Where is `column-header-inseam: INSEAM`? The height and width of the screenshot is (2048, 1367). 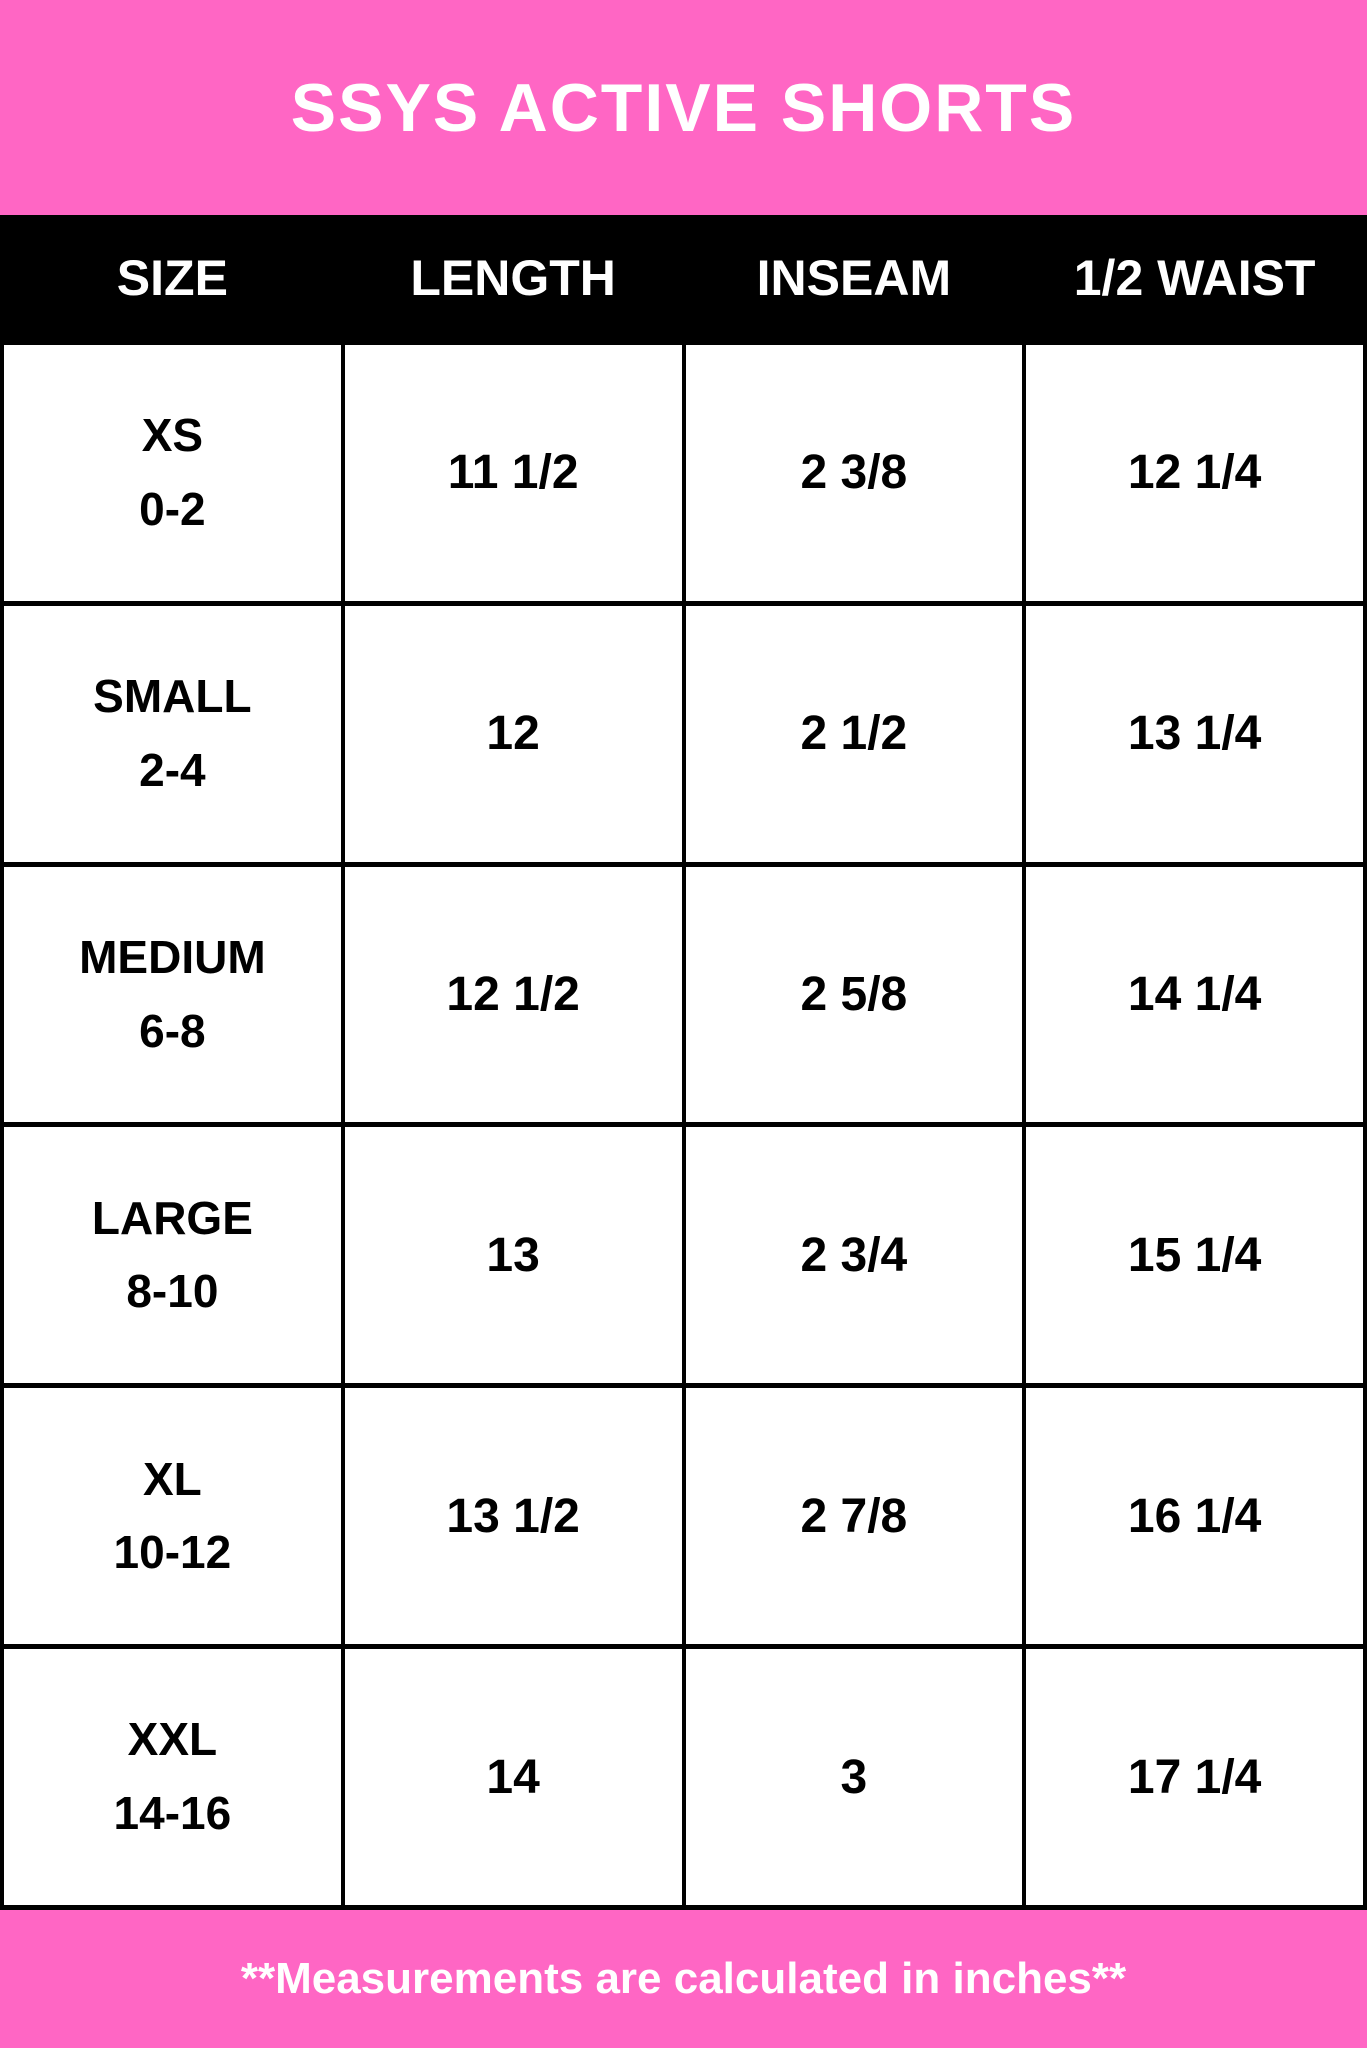
column-header-inseam: INSEAM is located at coordinates (854, 277).